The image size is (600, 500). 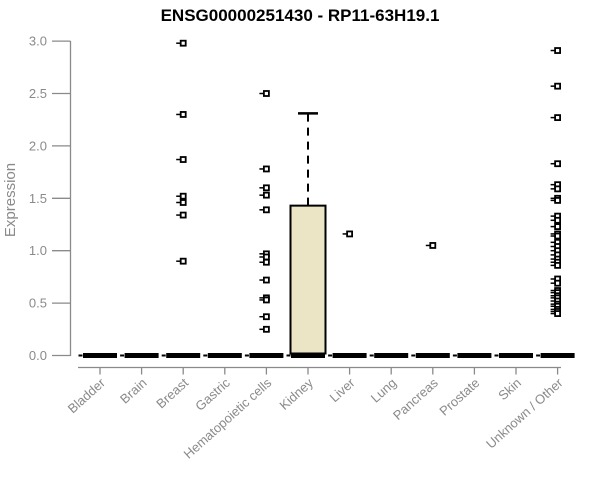 I want to click on box-skin, so click(x=513, y=355).